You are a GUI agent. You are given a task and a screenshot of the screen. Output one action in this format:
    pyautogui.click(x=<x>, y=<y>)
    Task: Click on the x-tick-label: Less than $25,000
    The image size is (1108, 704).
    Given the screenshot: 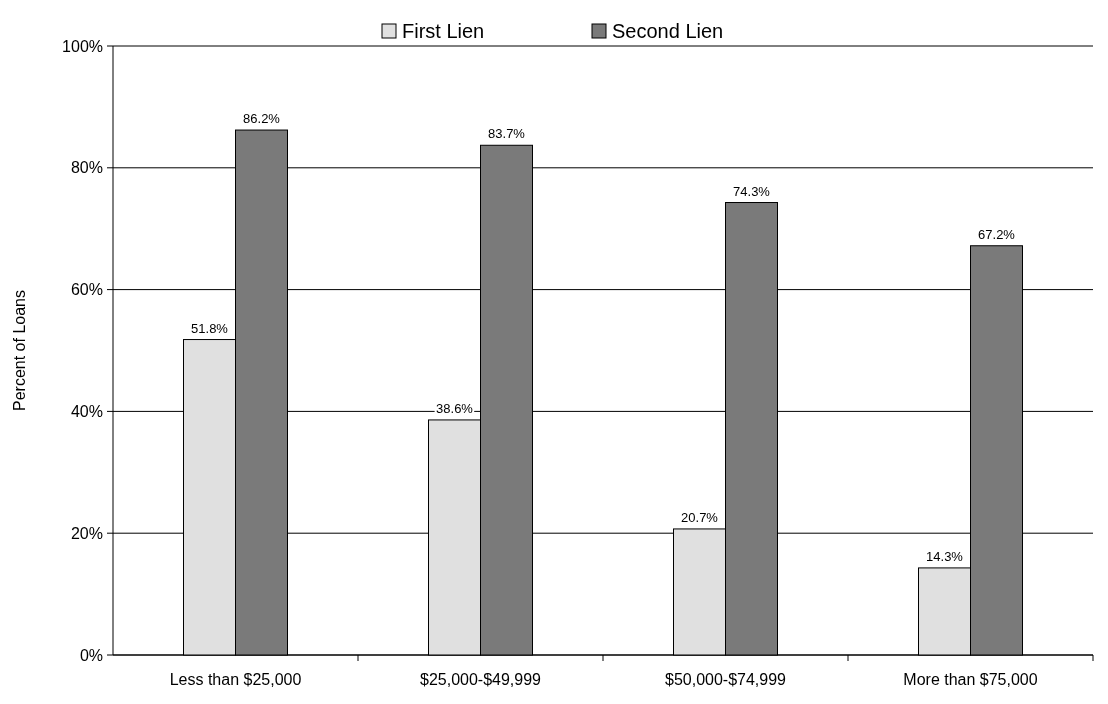 What is the action you would take?
    pyautogui.click(x=235, y=679)
    